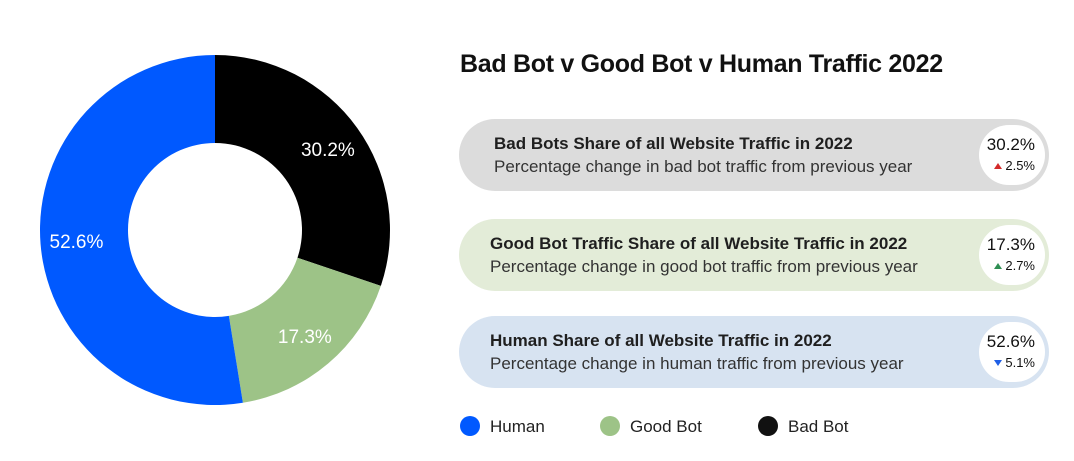 The width and height of the screenshot is (1074, 461). What do you see at coordinates (1020, 362) in the screenshot?
I see `delta-value: 5.1%` at bounding box center [1020, 362].